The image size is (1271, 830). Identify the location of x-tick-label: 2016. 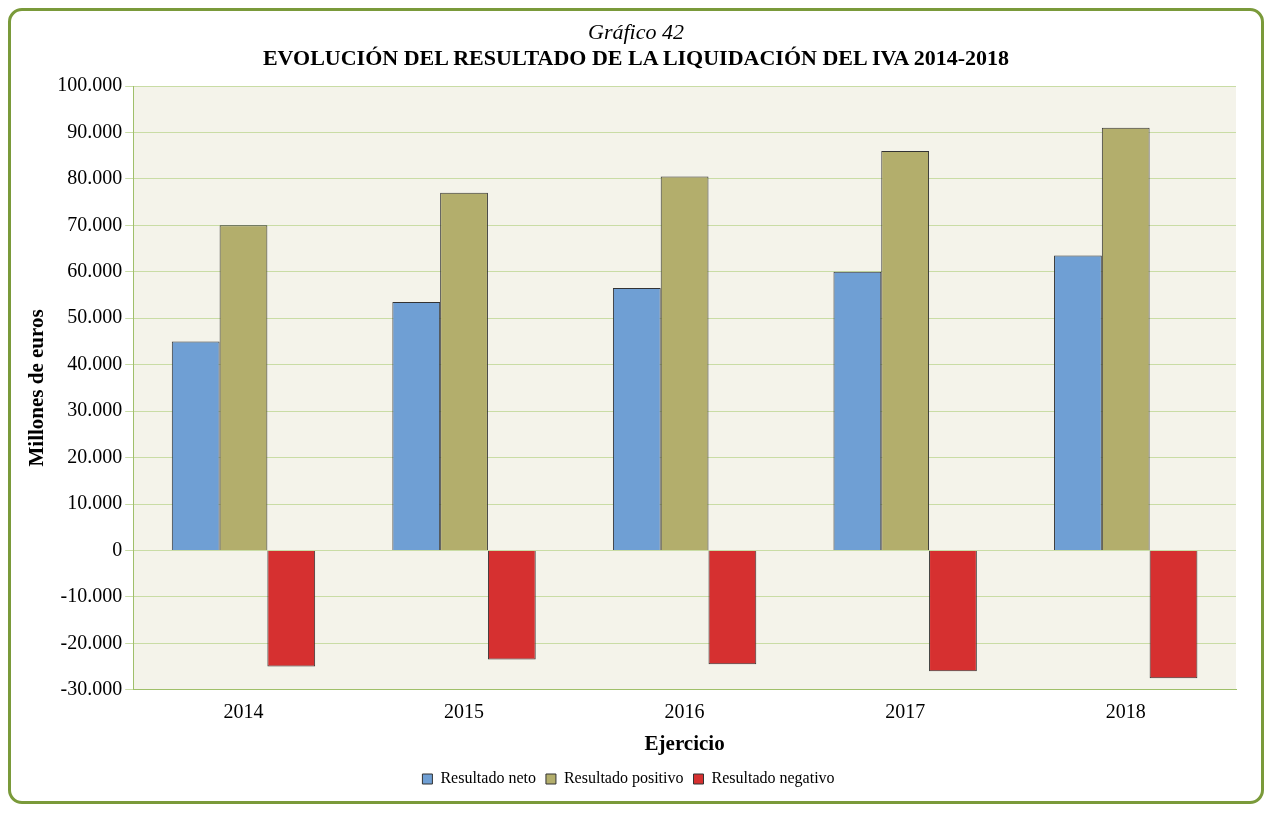
(684, 711).